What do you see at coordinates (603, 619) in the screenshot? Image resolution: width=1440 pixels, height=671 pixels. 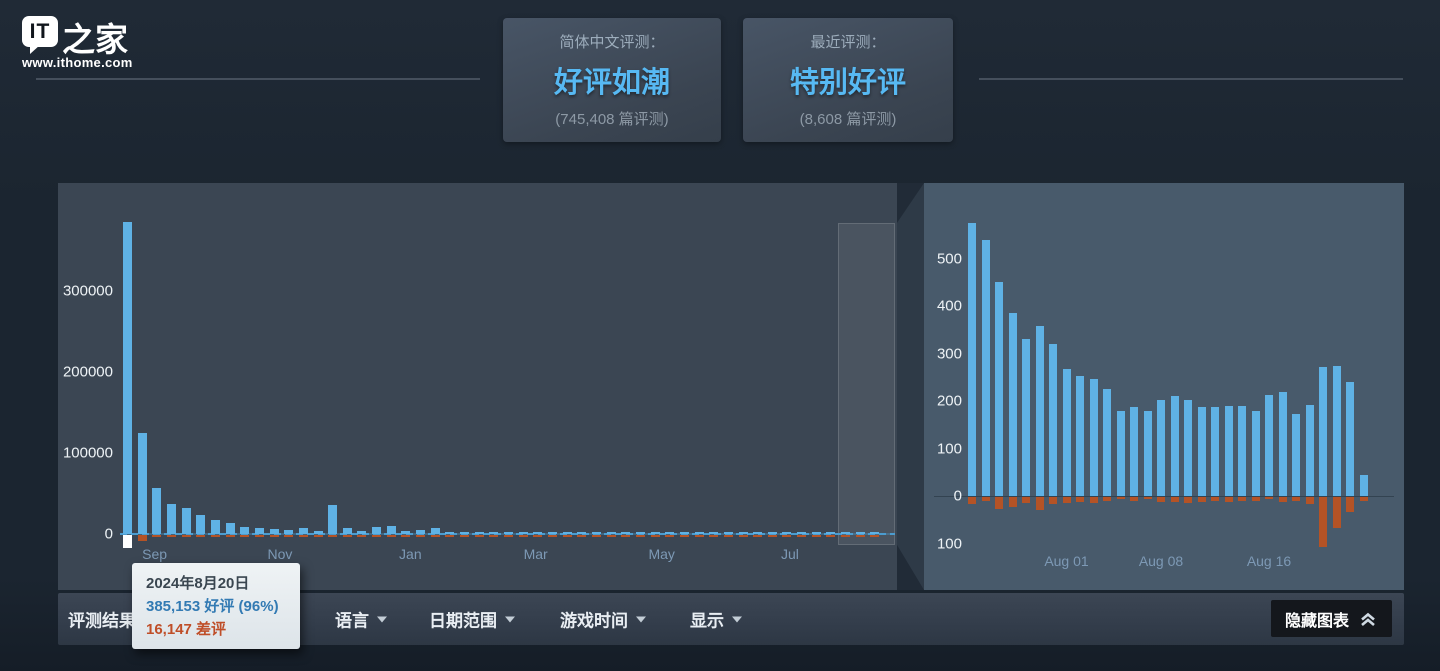 I see `filter-playtime: 游戏时间` at bounding box center [603, 619].